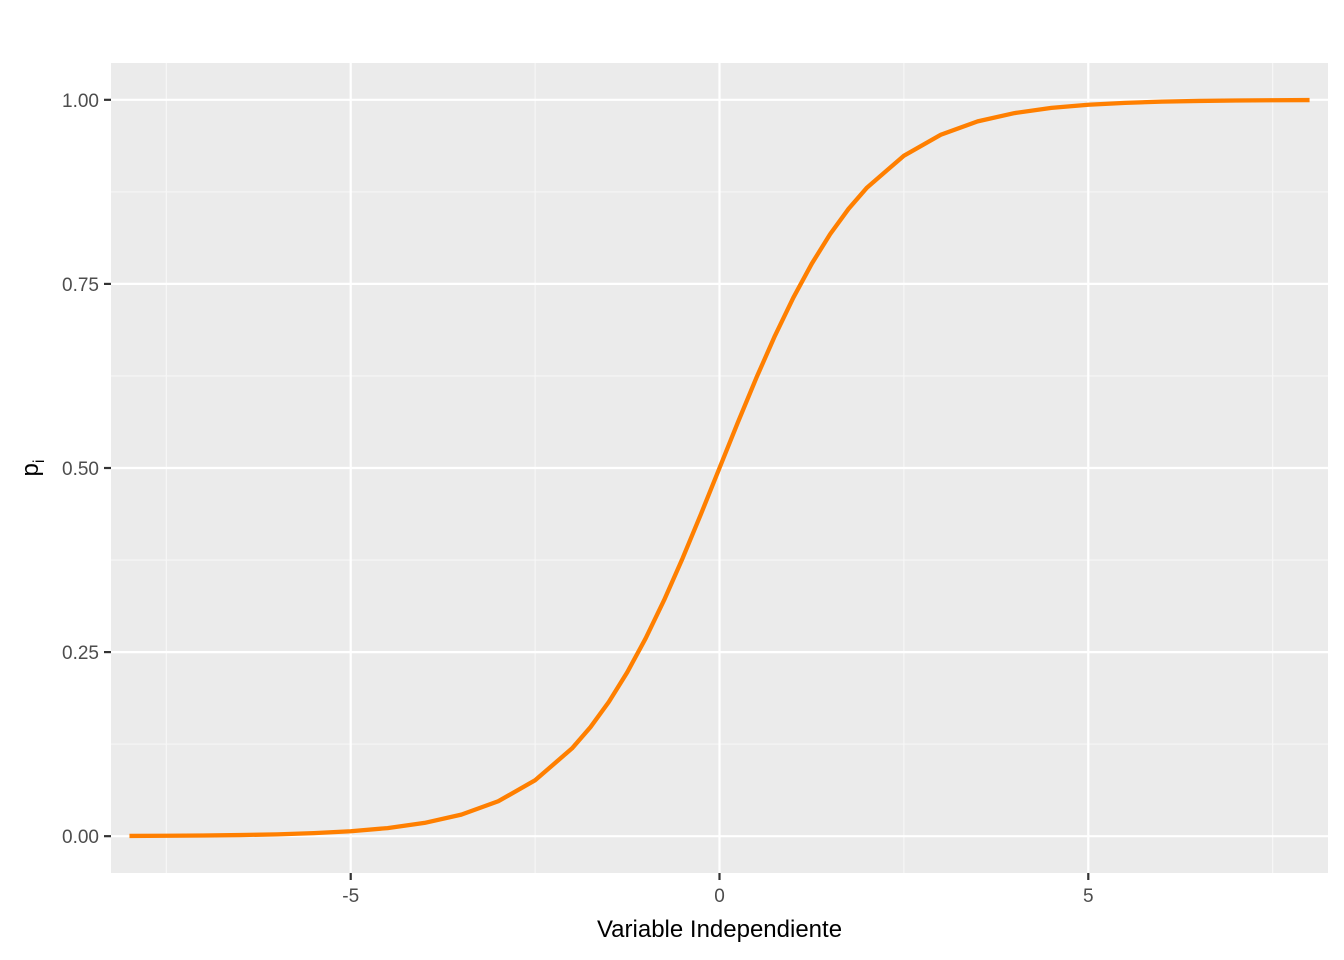 This screenshot has height=960, width=1344. What do you see at coordinates (350, 896) in the screenshot?
I see `x-tick-label: -5` at bounding box center [350, 896].